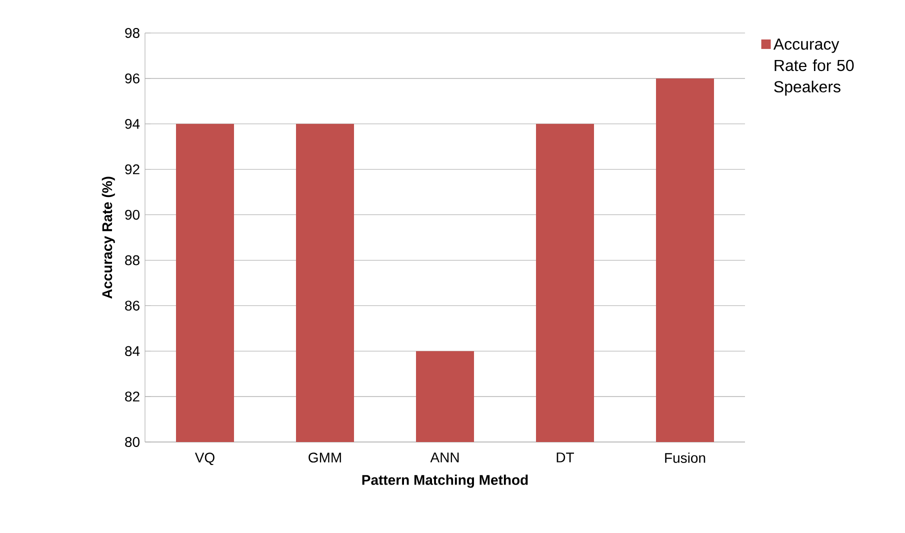 Image resolution: width=905 pixels, height=533 pixels. What do you see at coordinates (813, 67) in the screenshot?
I see `legend-label: Accuracy Rate for 50 Speakers` at bounding box center [813, 67].